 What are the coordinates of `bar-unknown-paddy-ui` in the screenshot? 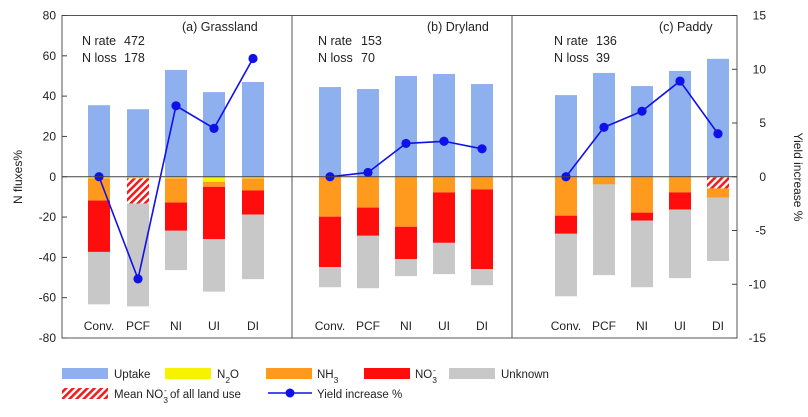 It's located at (680, 244).